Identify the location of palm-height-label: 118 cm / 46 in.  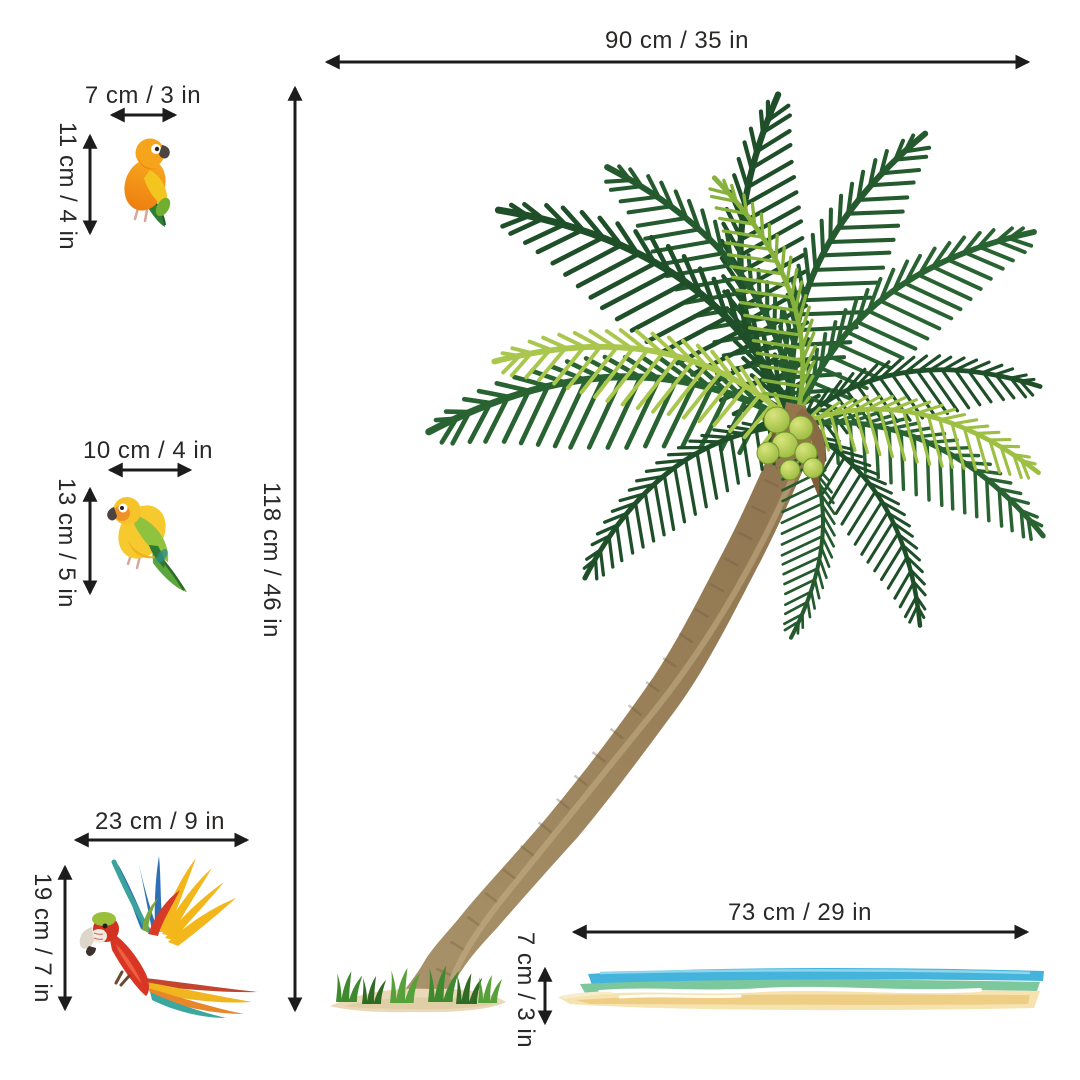
(271, 560).